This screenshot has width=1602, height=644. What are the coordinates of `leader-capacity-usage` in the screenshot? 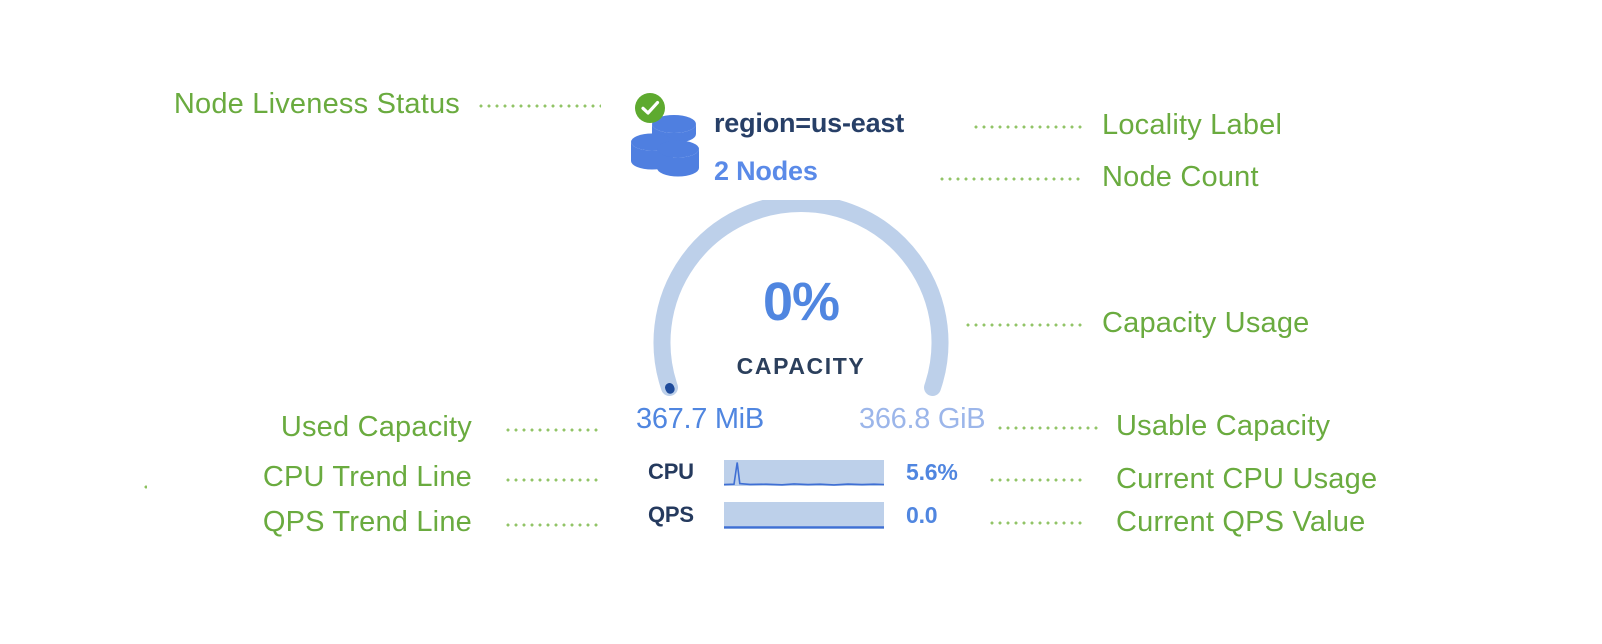 It's located at (1024, 325).